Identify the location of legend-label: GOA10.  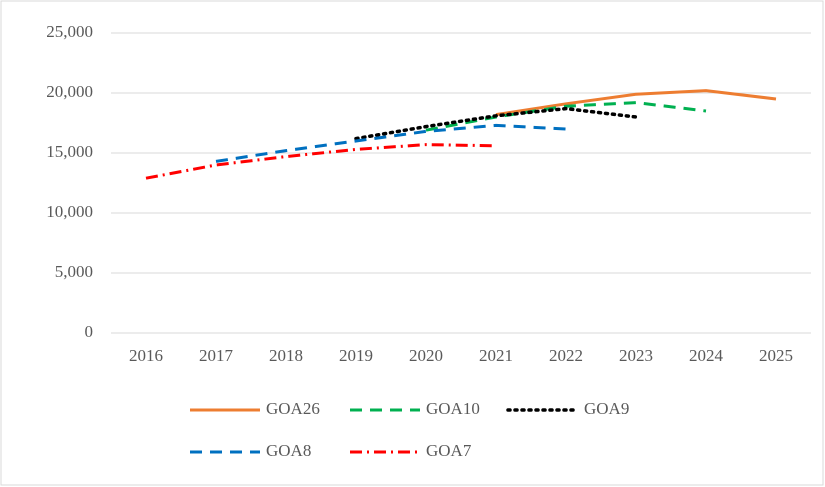
(453, 408).